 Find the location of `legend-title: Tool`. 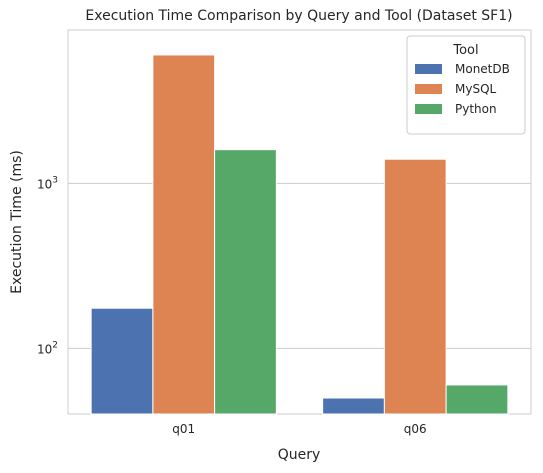

legend-title: Tool is located at coordinates (465, 50).